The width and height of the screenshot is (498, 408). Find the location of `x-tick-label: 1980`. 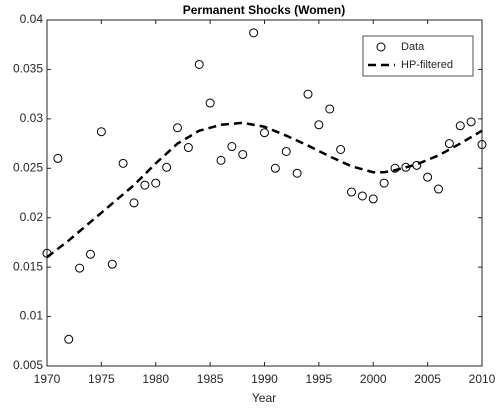

x-tick-label: 1980 is located at coordinates (155, 379).